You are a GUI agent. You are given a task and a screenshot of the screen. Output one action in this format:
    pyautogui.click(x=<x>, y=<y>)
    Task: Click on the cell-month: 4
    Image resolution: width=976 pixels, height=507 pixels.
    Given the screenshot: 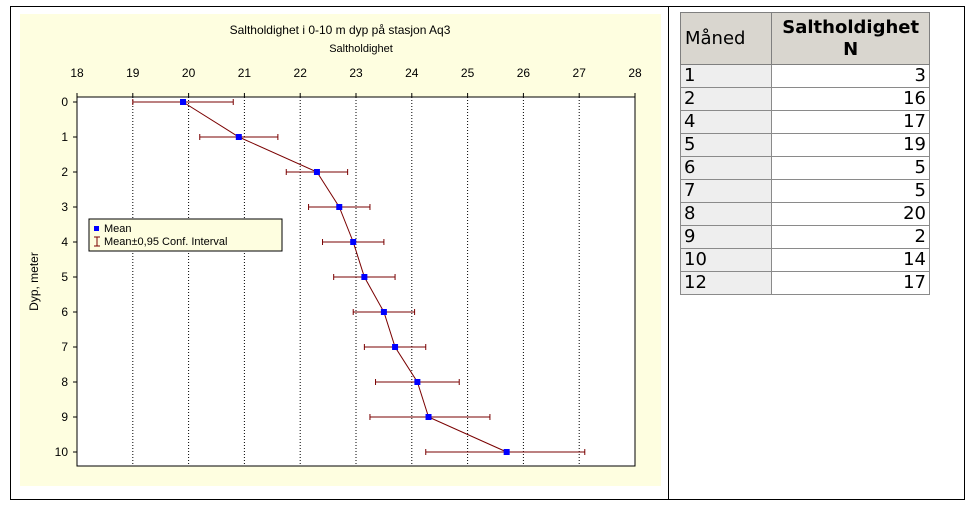 What is the action you would take?
    pyautogui.click(x=726, y=122)
    